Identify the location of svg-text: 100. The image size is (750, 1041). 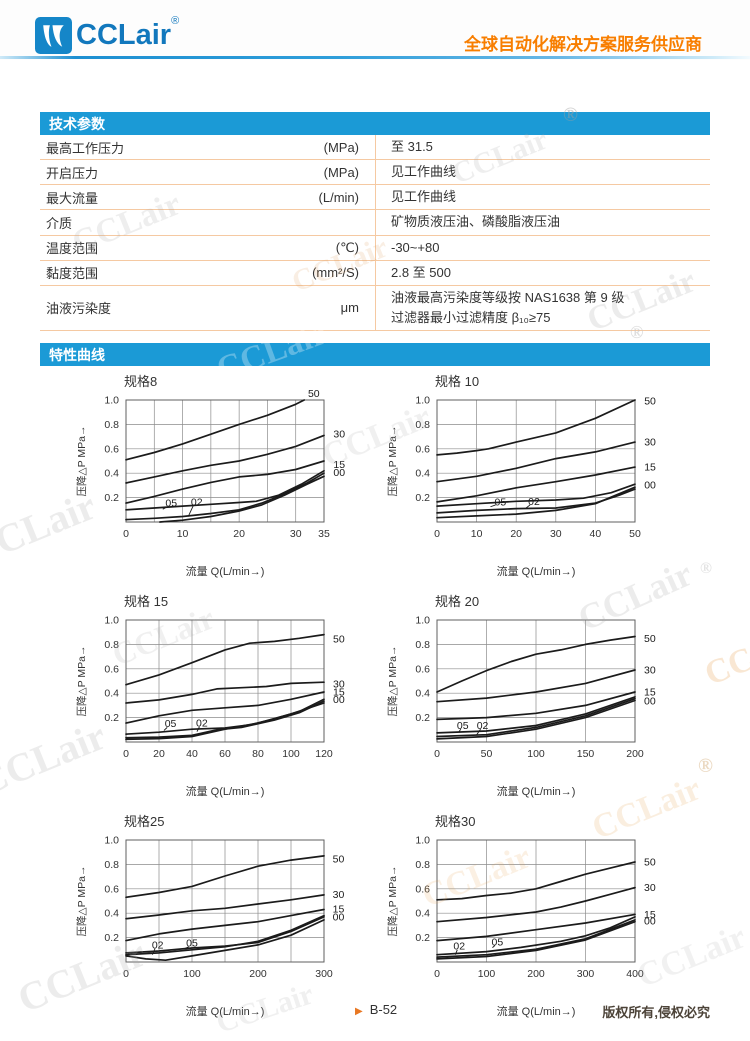
(291, 754).